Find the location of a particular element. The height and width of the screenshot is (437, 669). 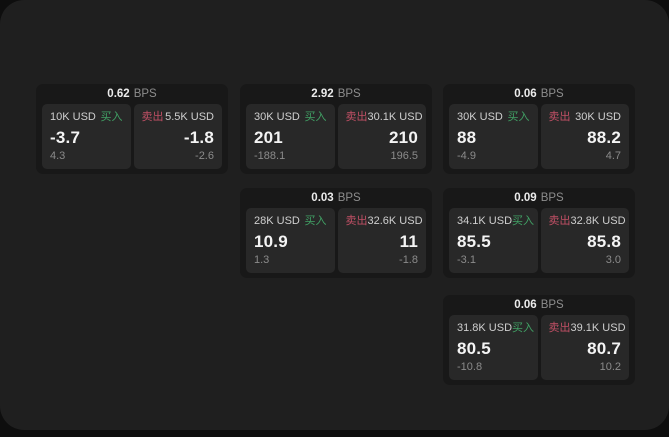

sell-size-label: 5.5K USD is located at coordinates (189, 117).